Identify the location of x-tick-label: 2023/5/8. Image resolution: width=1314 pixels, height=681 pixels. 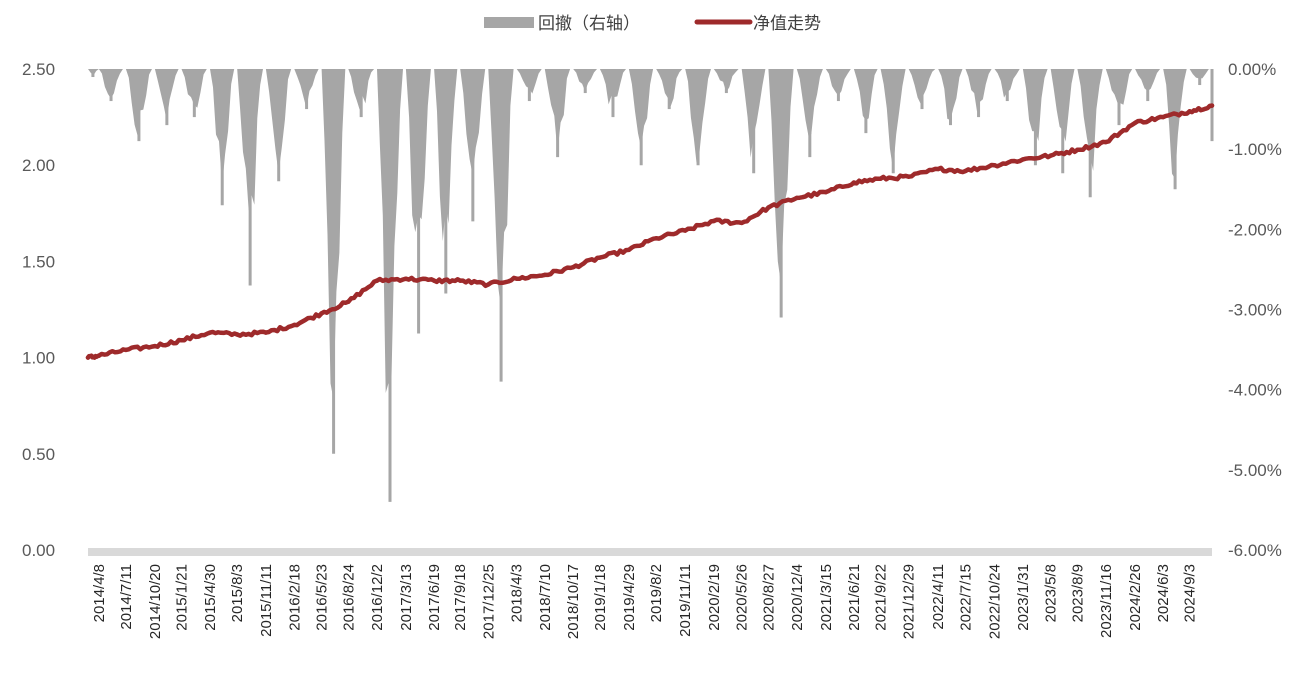
(1051, 593).